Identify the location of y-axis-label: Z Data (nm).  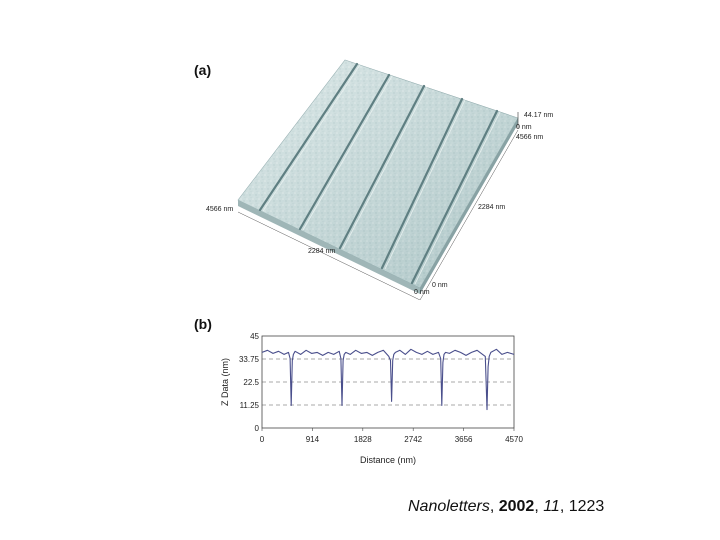
(225, 382).